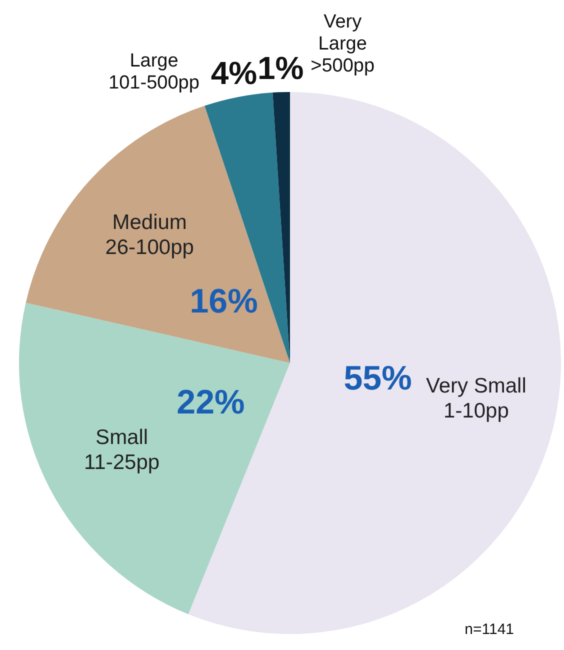 The image size is (564, 650). I want to click on data-label: 4%, so click(234, 73).